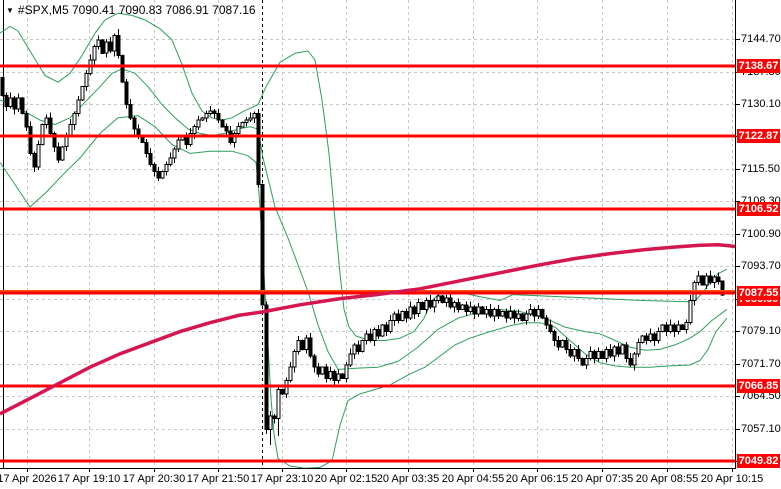 This screenshot has height=489, width=781. What do you see at coordinates (758, 66) in the screenshot?
I see `level-price-label: 7138.67` at bounding box center [758, 66].